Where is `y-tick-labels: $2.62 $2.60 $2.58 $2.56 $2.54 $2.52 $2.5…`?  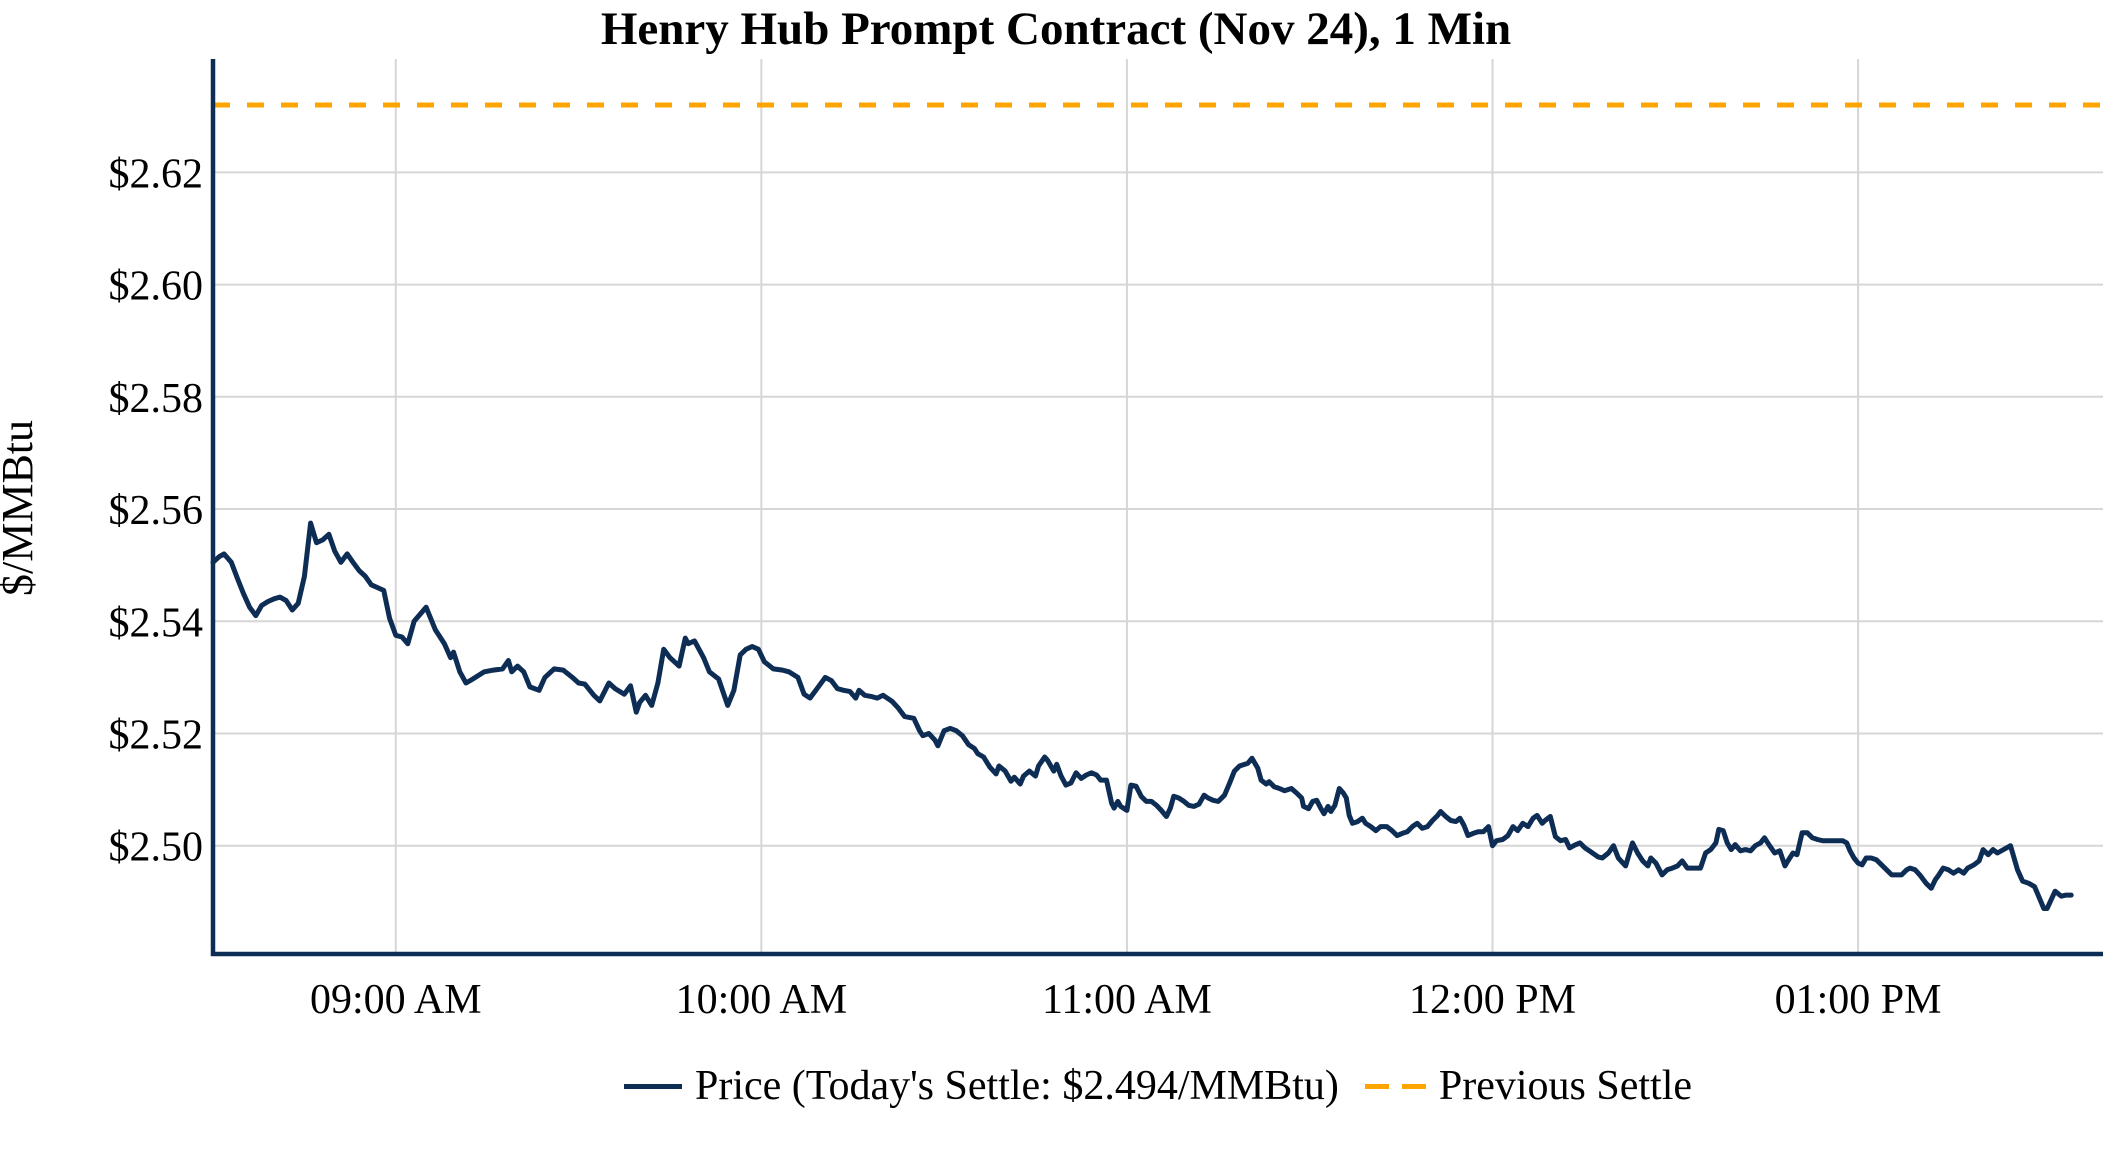 y-tick-labels: $2.62 $2.60 $2.58 $2.56 $2.54 $2.52 $2.5… is located at coordinates (156, 510).